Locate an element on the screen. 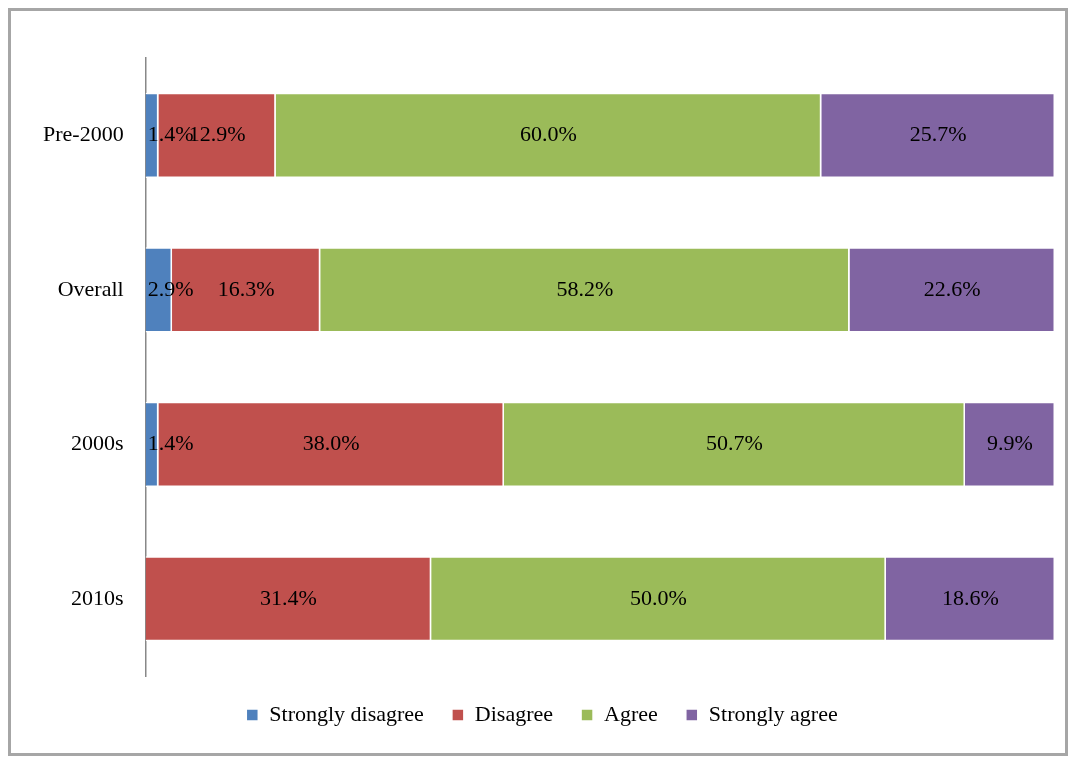  data-label: 50.7% is located at coordinates (734, 443).